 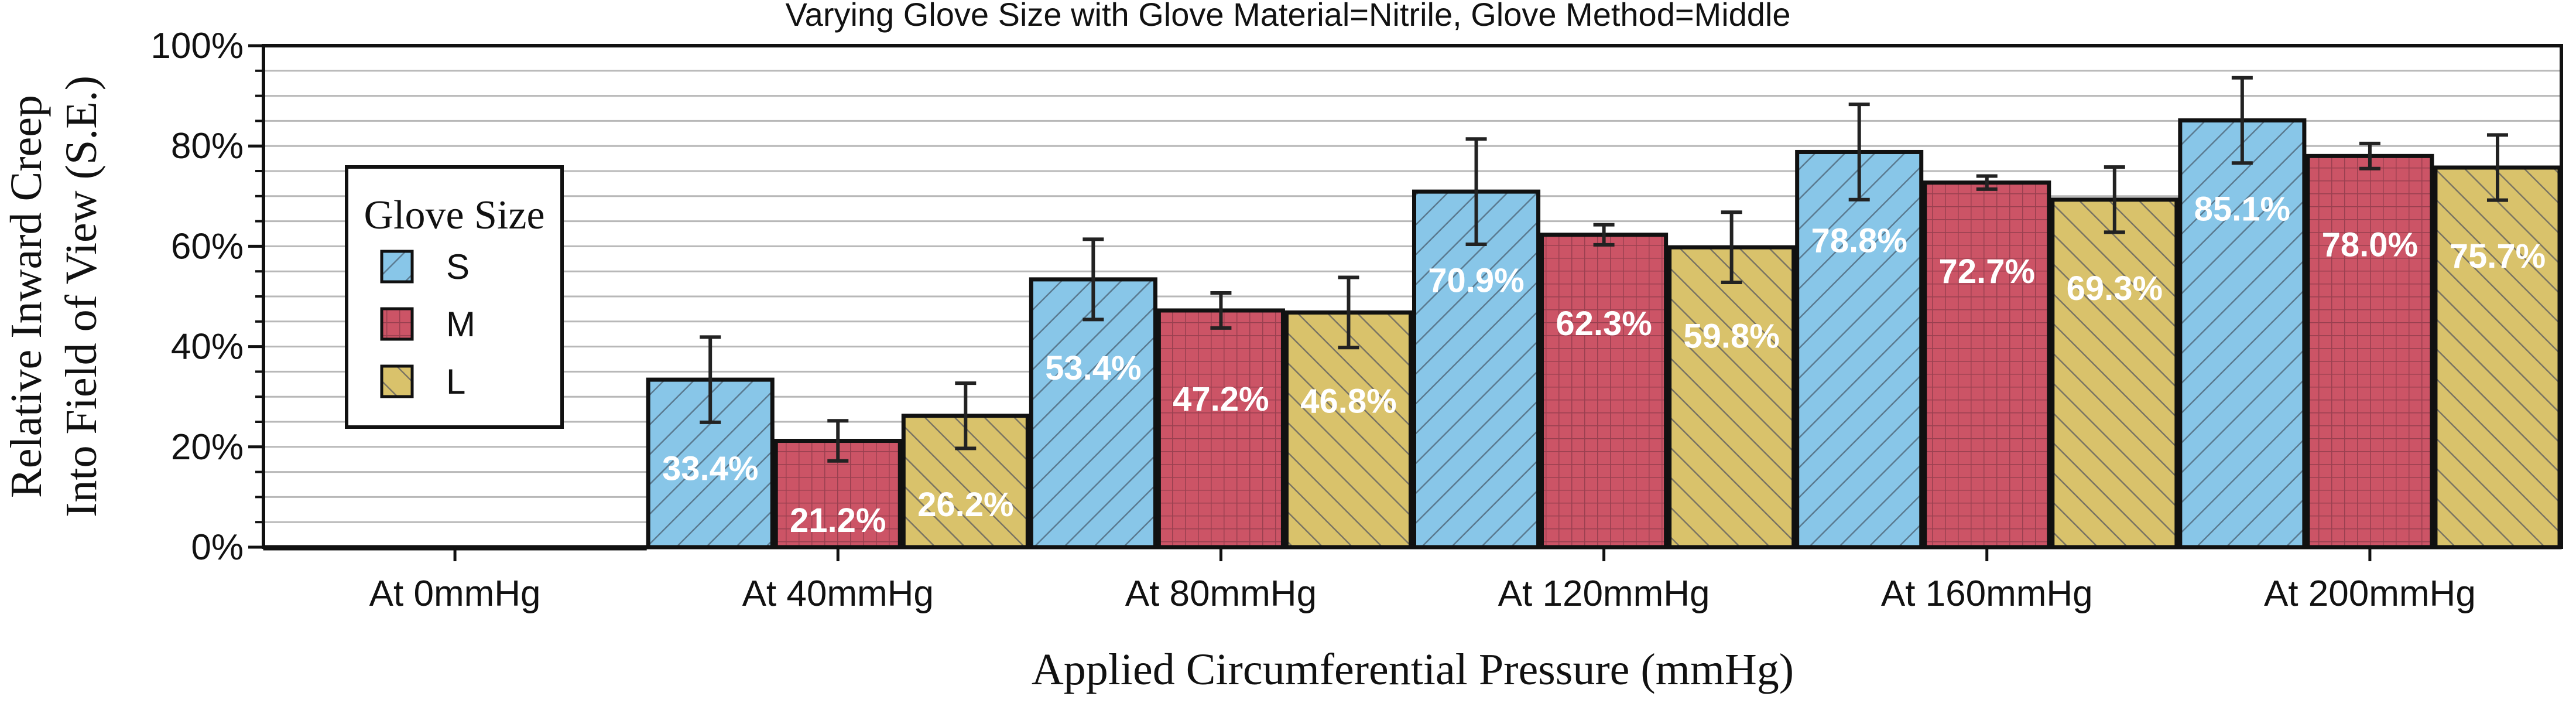 What do you see at coordinates (1476, 280) in the screenshot?
I see `data-label-S-3: 70.9%` at bounding box center [1476, 280].